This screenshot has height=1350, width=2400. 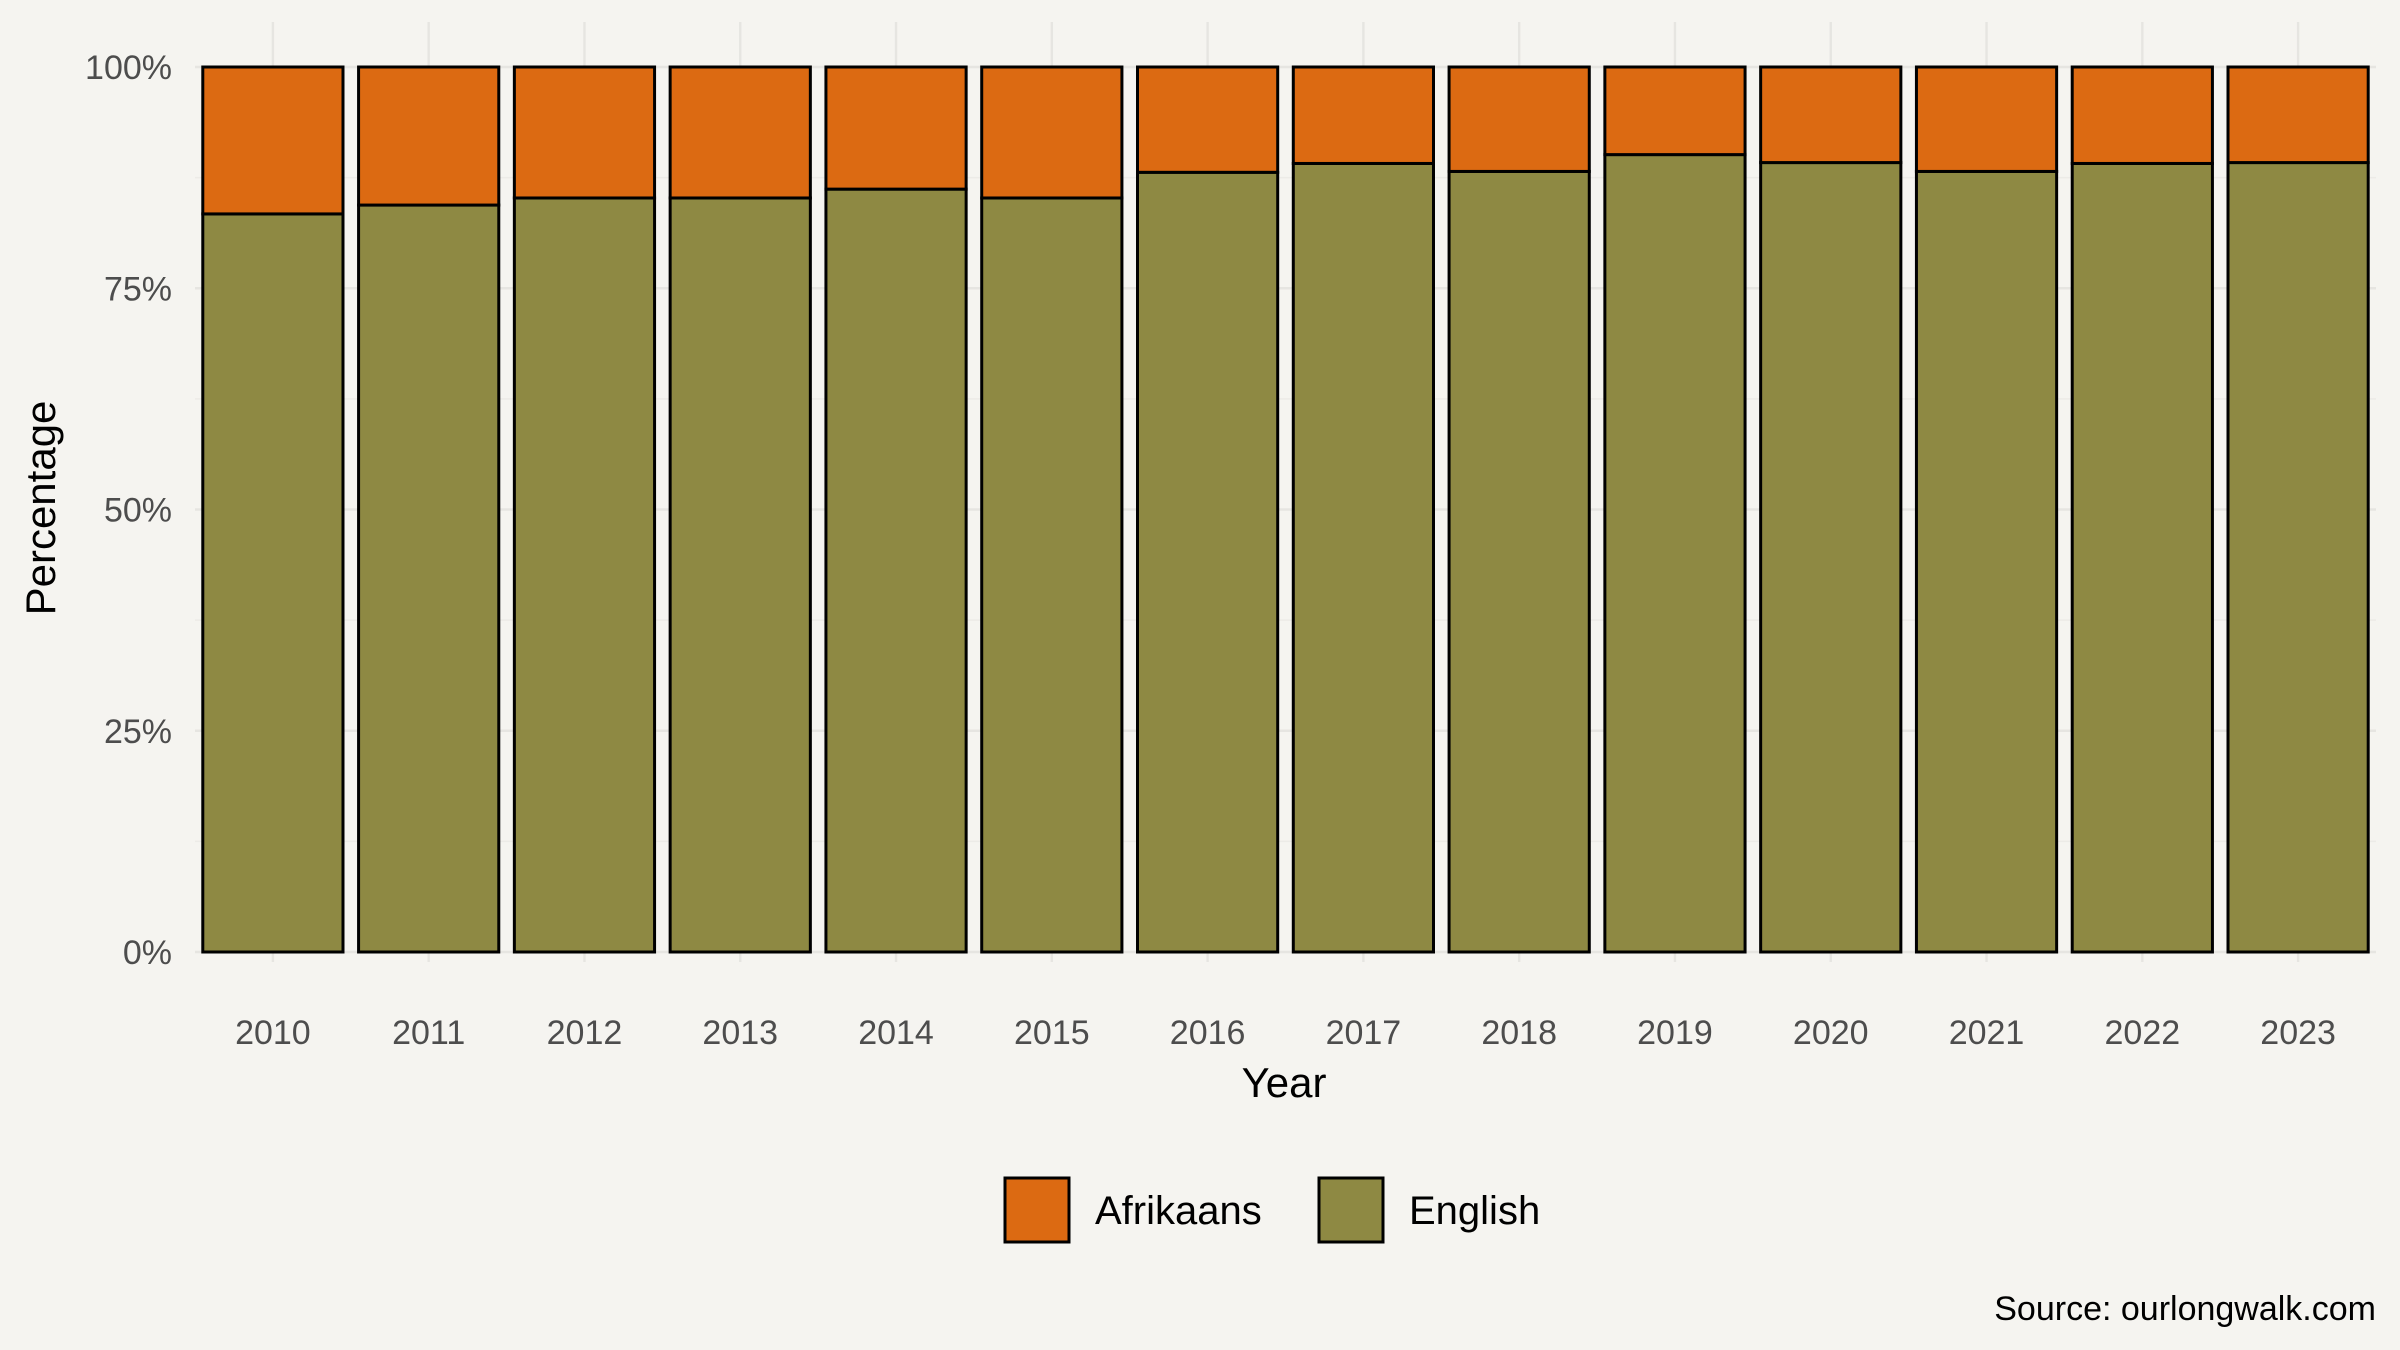 What do you see at coordinates (428, 1033) in the screenshot?
I see `x-tick-label: 2011` at bounding box center [428, 1033].